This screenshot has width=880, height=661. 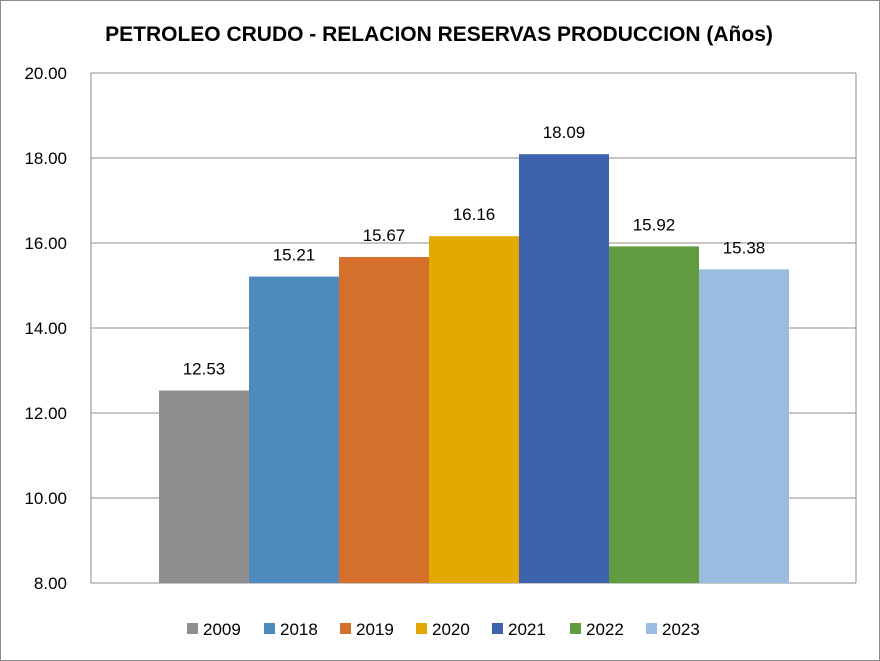 What do you see at coordinates (654, 414) in the screenshot?
I see `bar-2022` at bounding box center [654, 414].